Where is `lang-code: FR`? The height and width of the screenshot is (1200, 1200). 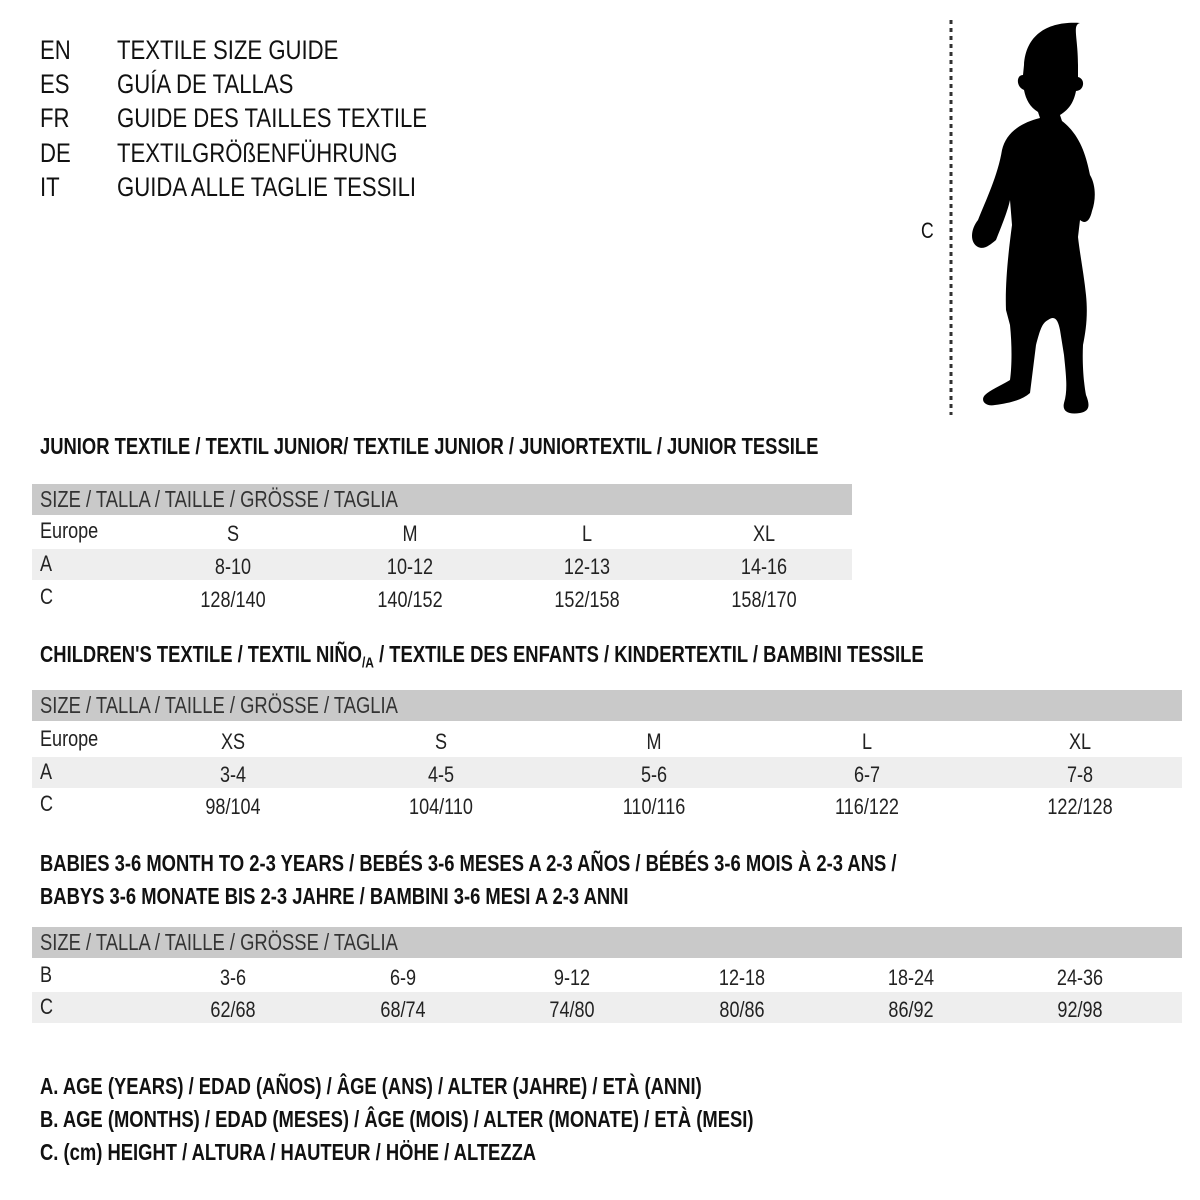 lang-code: FR is located at coordinates (55, 118).